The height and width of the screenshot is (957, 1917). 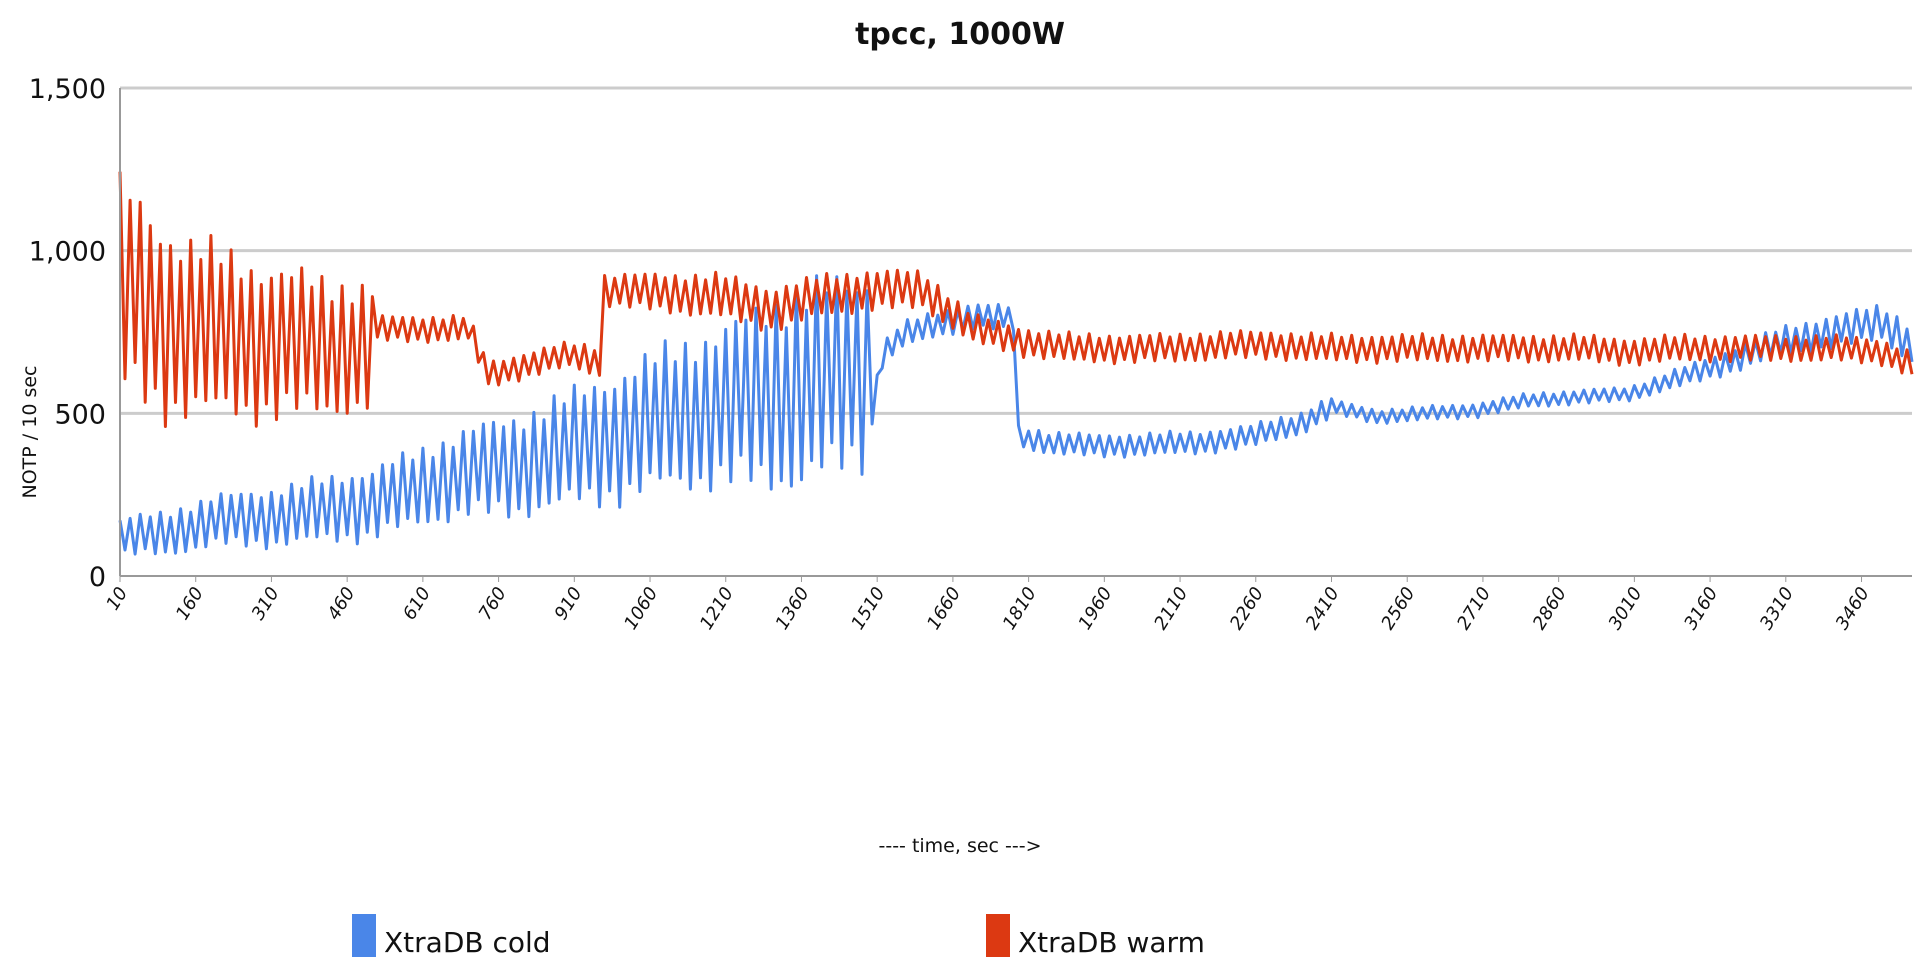 I want to click on x-tick-label: 3010, so click(x=1626, y=609).